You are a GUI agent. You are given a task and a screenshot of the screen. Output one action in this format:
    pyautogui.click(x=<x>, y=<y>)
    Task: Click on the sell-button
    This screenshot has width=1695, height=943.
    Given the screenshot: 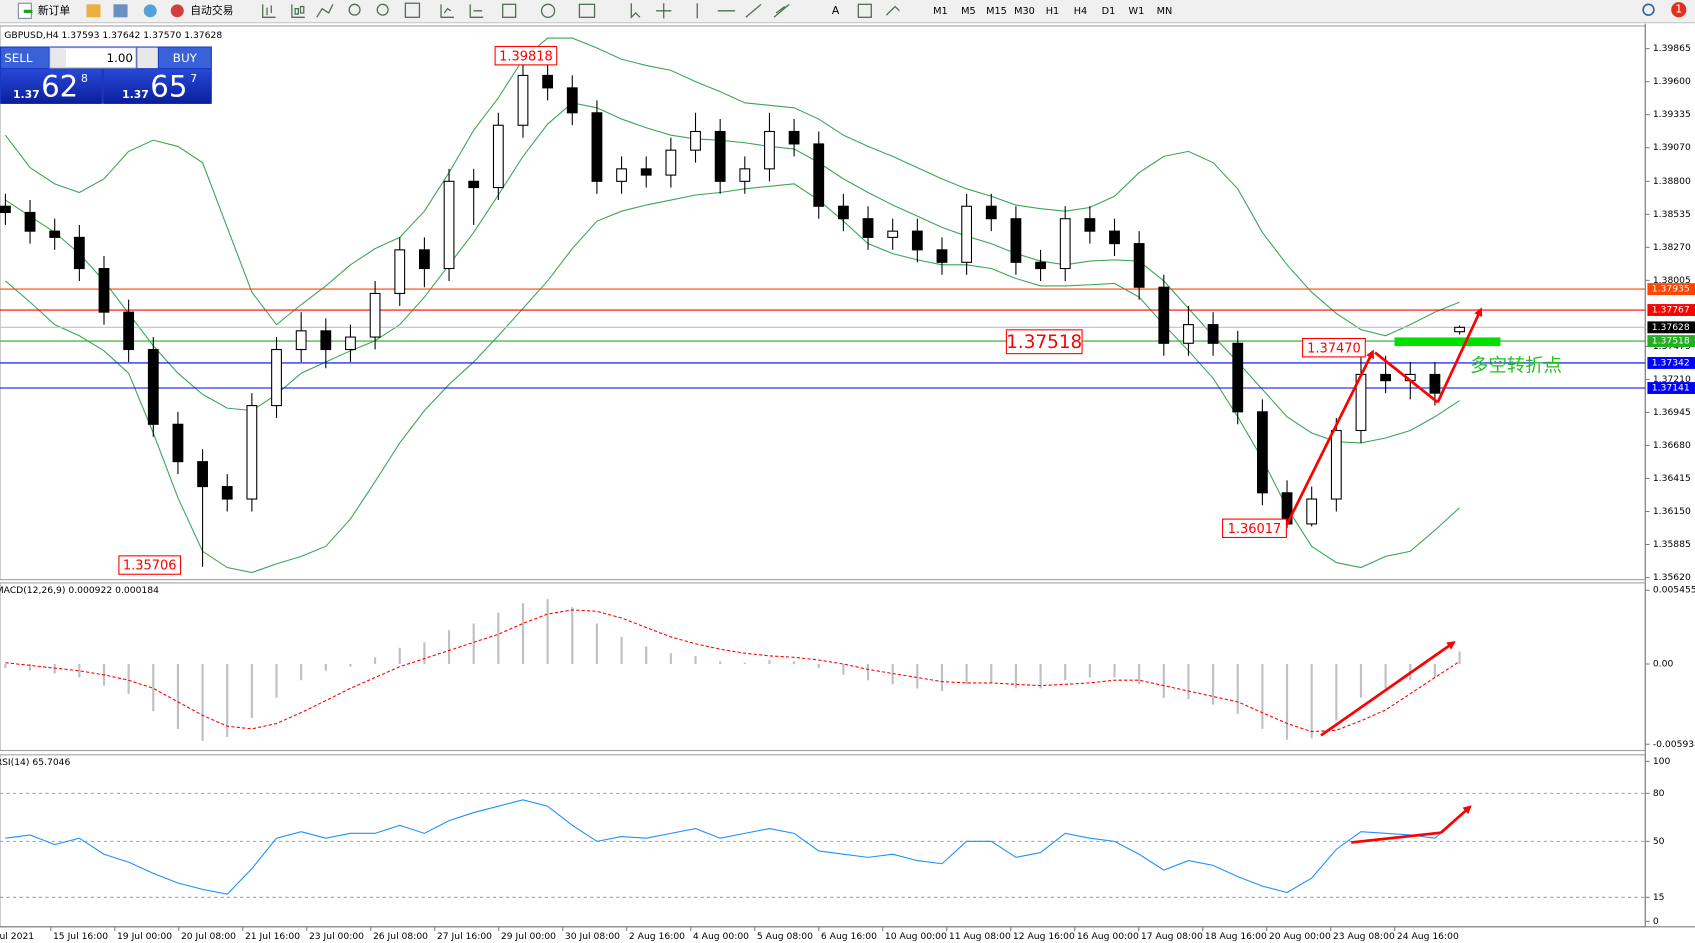 What is the action you would take?
    pyautogui.click(x=25, y=58)
    